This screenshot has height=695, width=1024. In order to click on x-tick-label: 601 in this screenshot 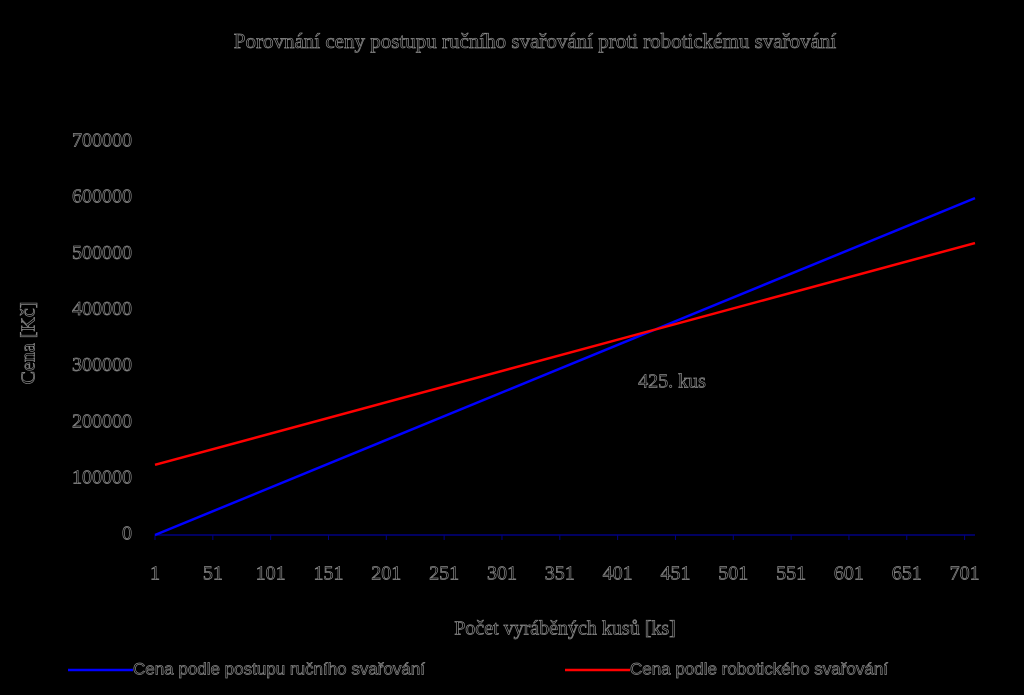, I will do `click(849, 574)`.